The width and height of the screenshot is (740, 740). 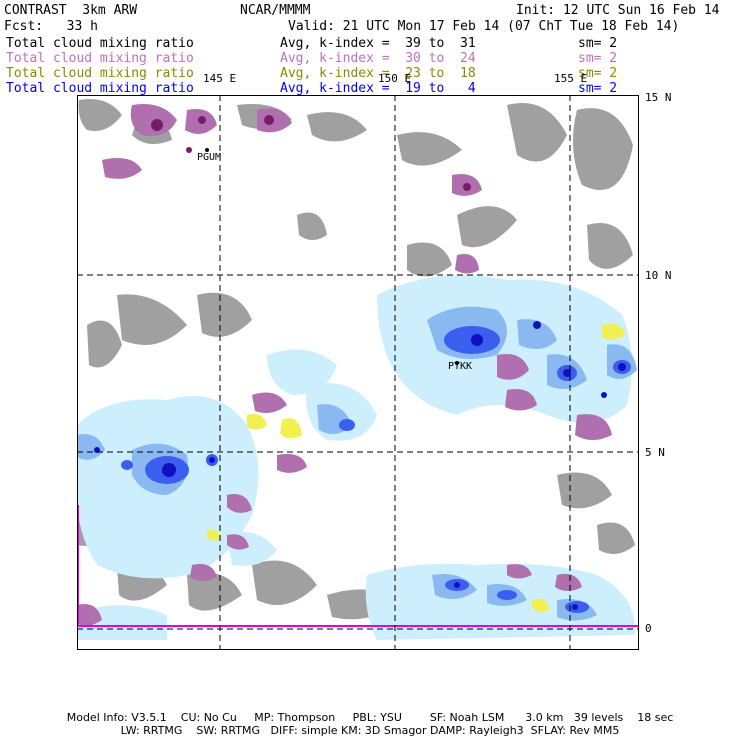 I want to click on legend-range-1: Avg, k-index = 39 to 31, so click(x=378, y=43).